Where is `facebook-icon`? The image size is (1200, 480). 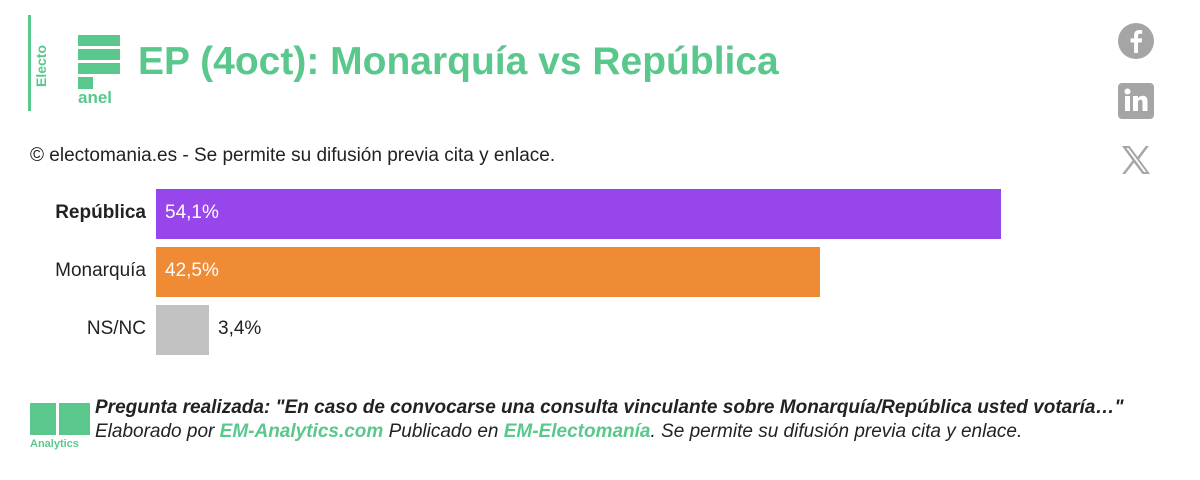
facebook-icon is located at coordinates (1136, 41).